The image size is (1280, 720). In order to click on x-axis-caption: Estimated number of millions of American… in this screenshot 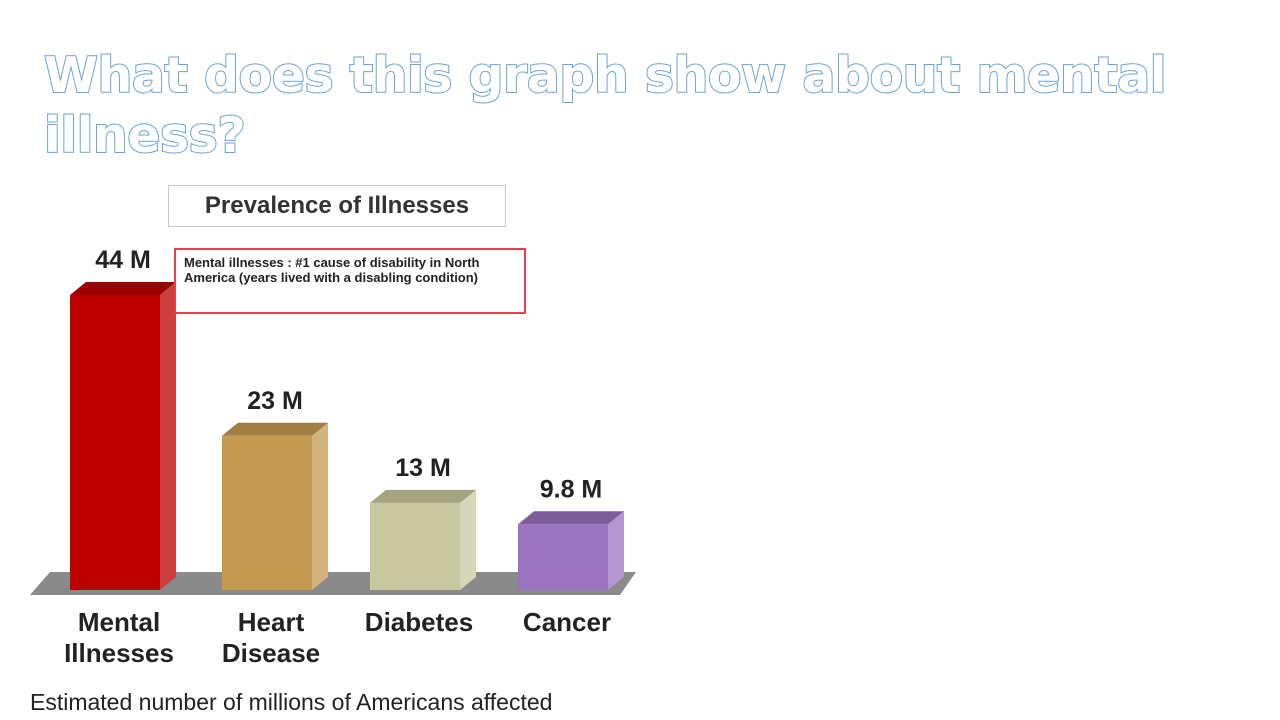, I will do `click(291, 702)`.